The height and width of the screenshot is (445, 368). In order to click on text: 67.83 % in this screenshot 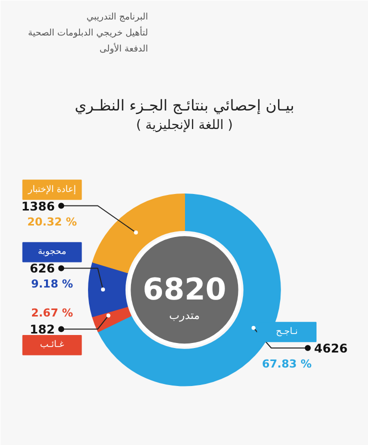, I will do `click(287, 364)`.